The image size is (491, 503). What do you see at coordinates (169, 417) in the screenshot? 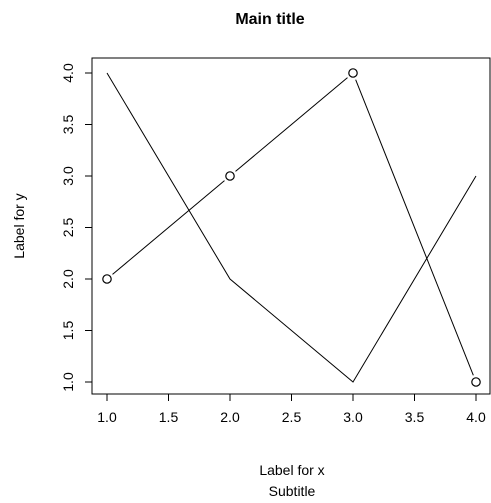
I see `x-tick-label: 1.5` at bounding box center [169, 417].